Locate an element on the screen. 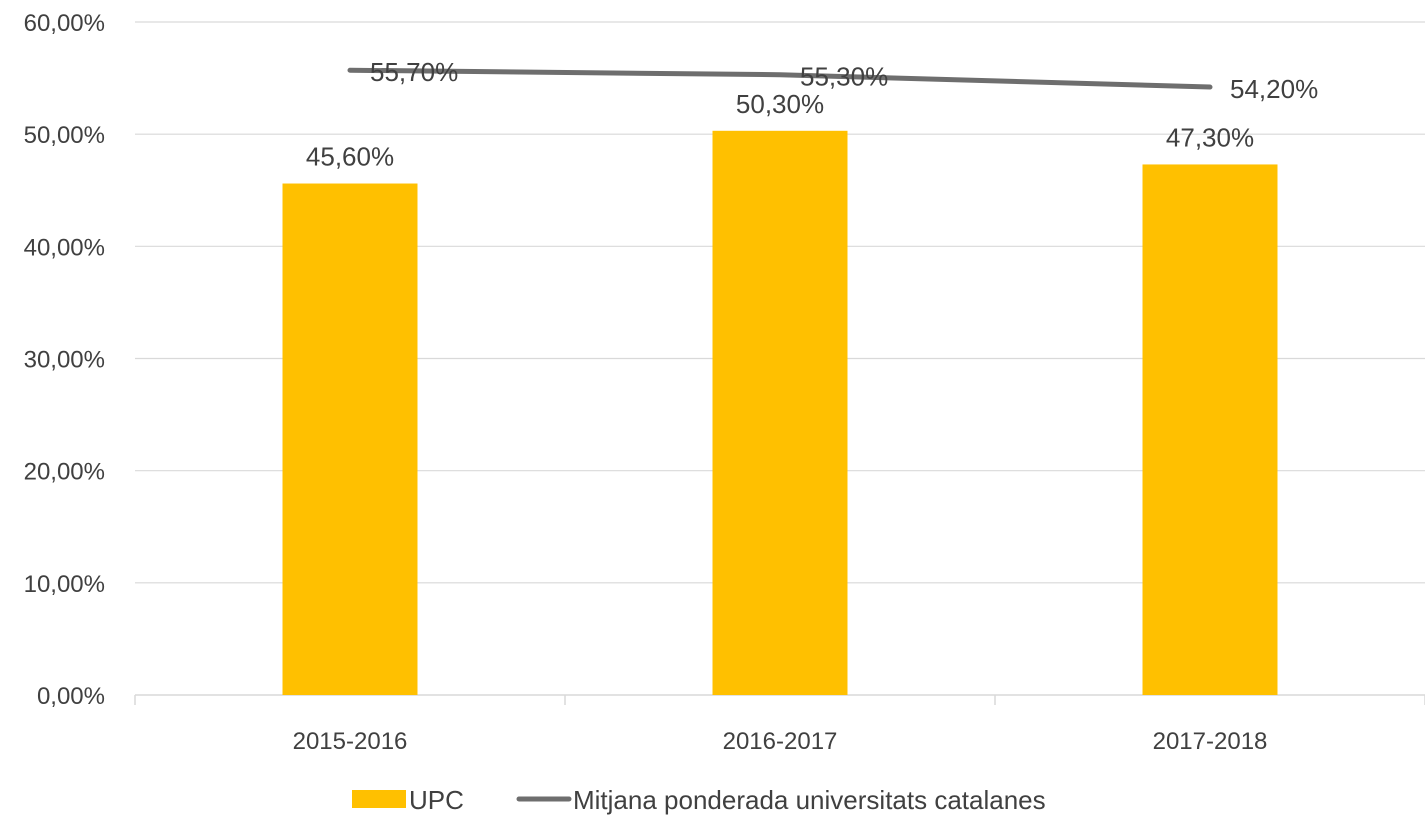 The image size is (1425, 815). y-tick-label: 40,00% is located at coordinates (64, 247).